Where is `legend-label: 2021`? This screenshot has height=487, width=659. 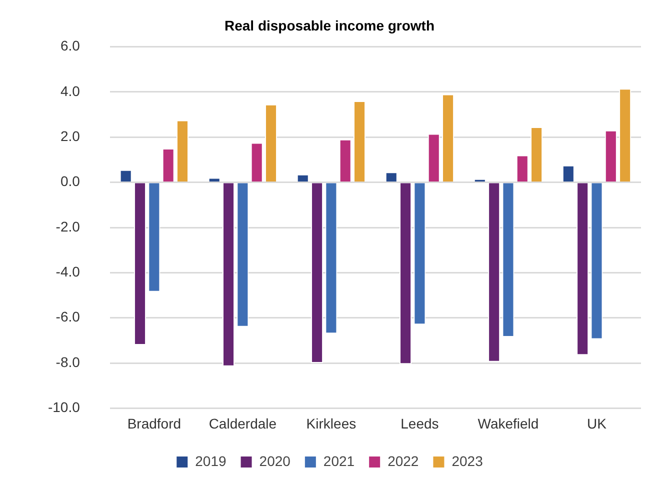
legend-label: 2021 is located at coordinates (339, 460).